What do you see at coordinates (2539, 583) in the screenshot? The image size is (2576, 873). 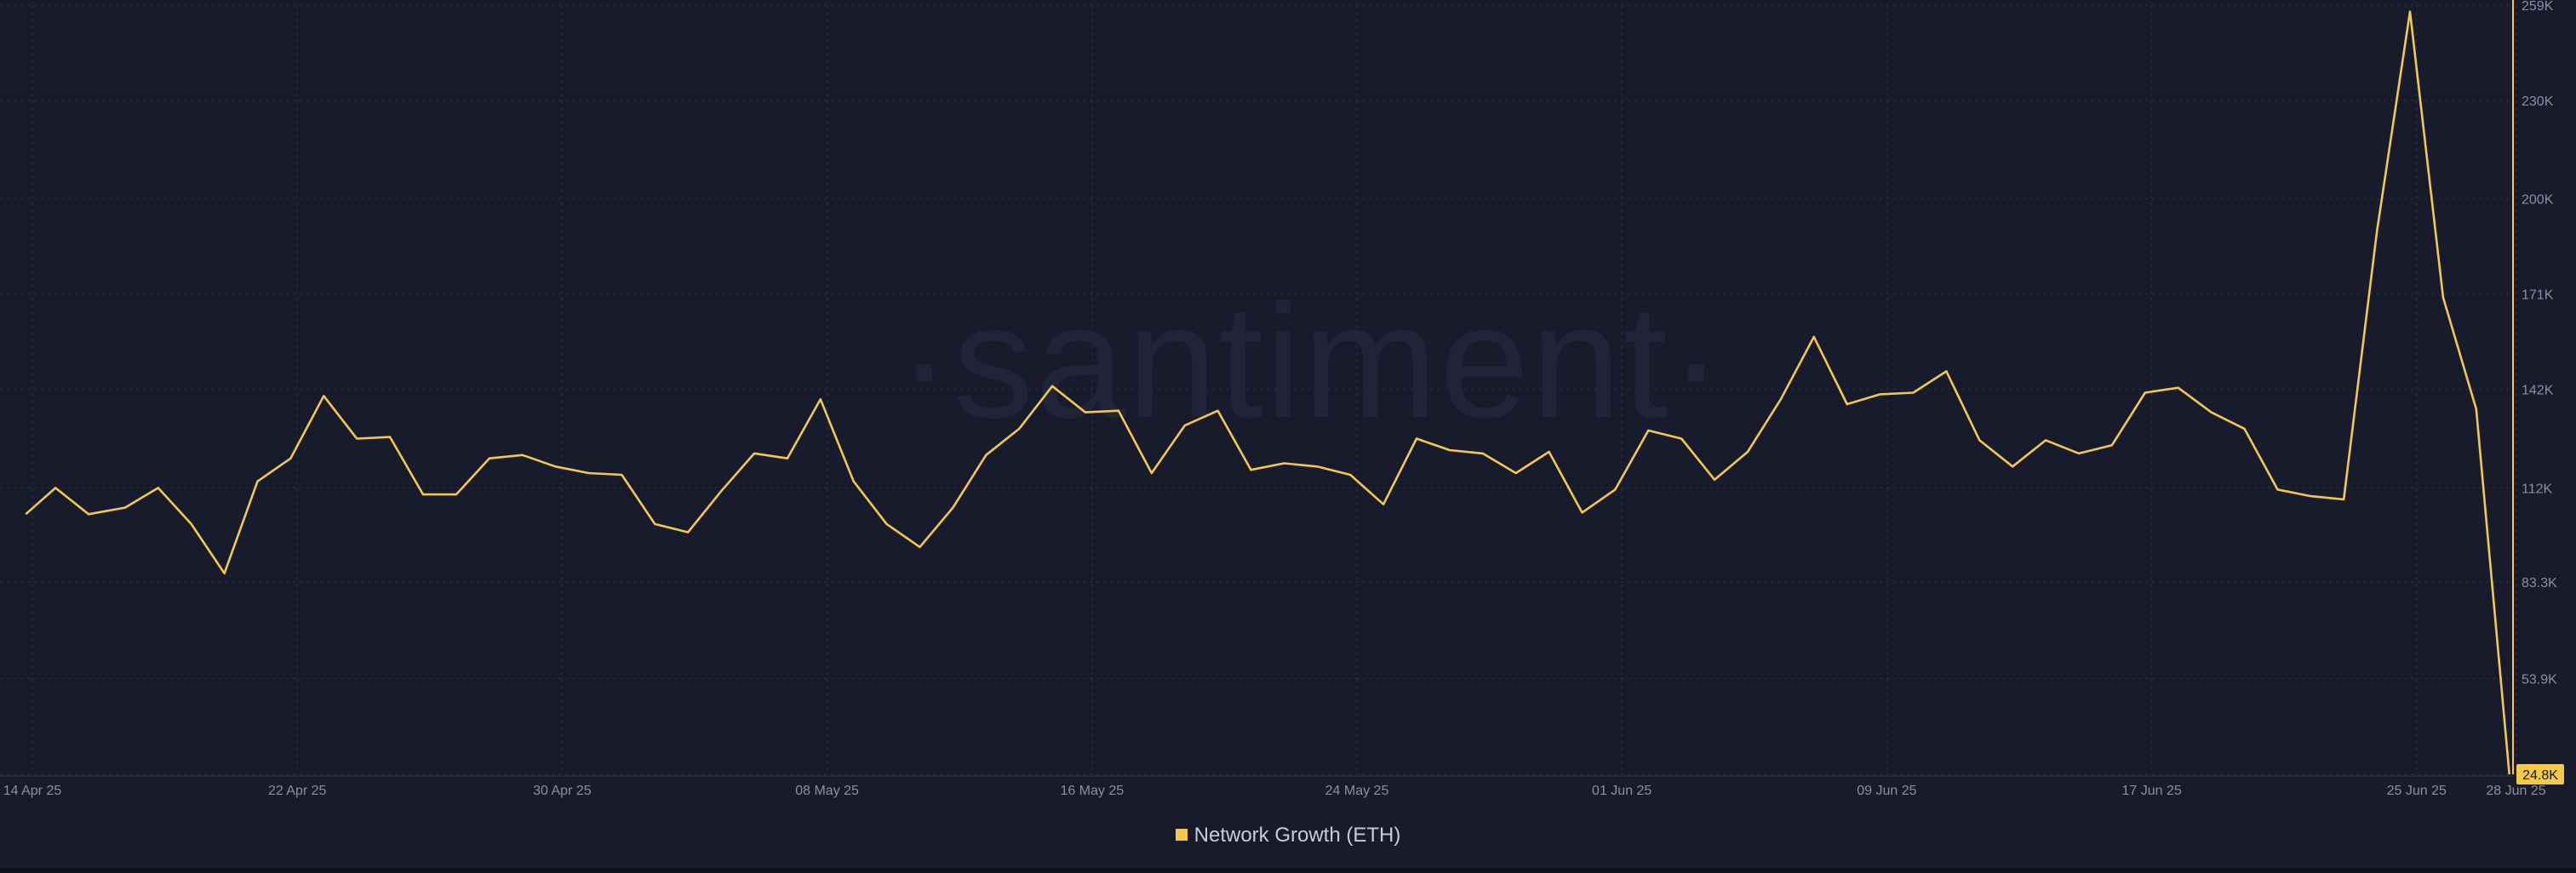 I see `y-tick-label: 83.3K` at bounding box center [2539, 583].